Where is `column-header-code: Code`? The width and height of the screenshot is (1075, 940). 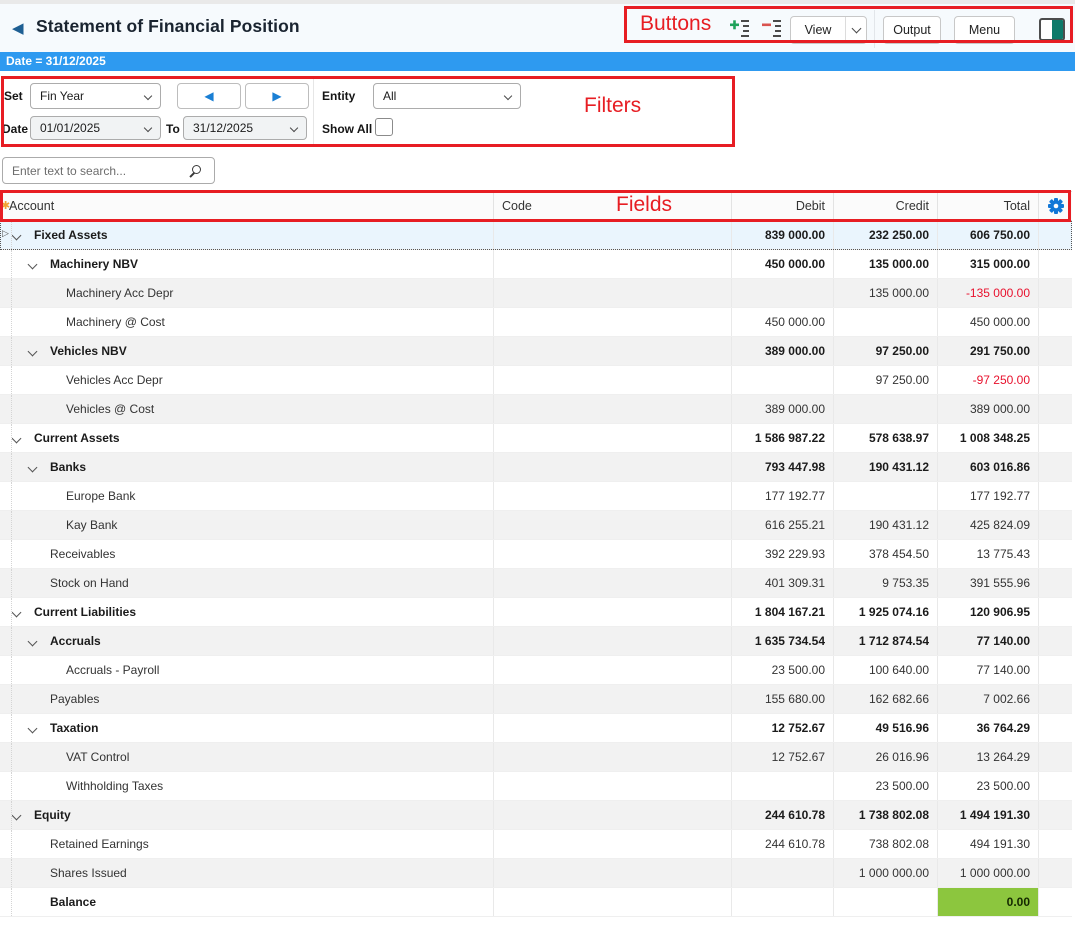
column-header-code: Code is located at coordinates (612, 206).